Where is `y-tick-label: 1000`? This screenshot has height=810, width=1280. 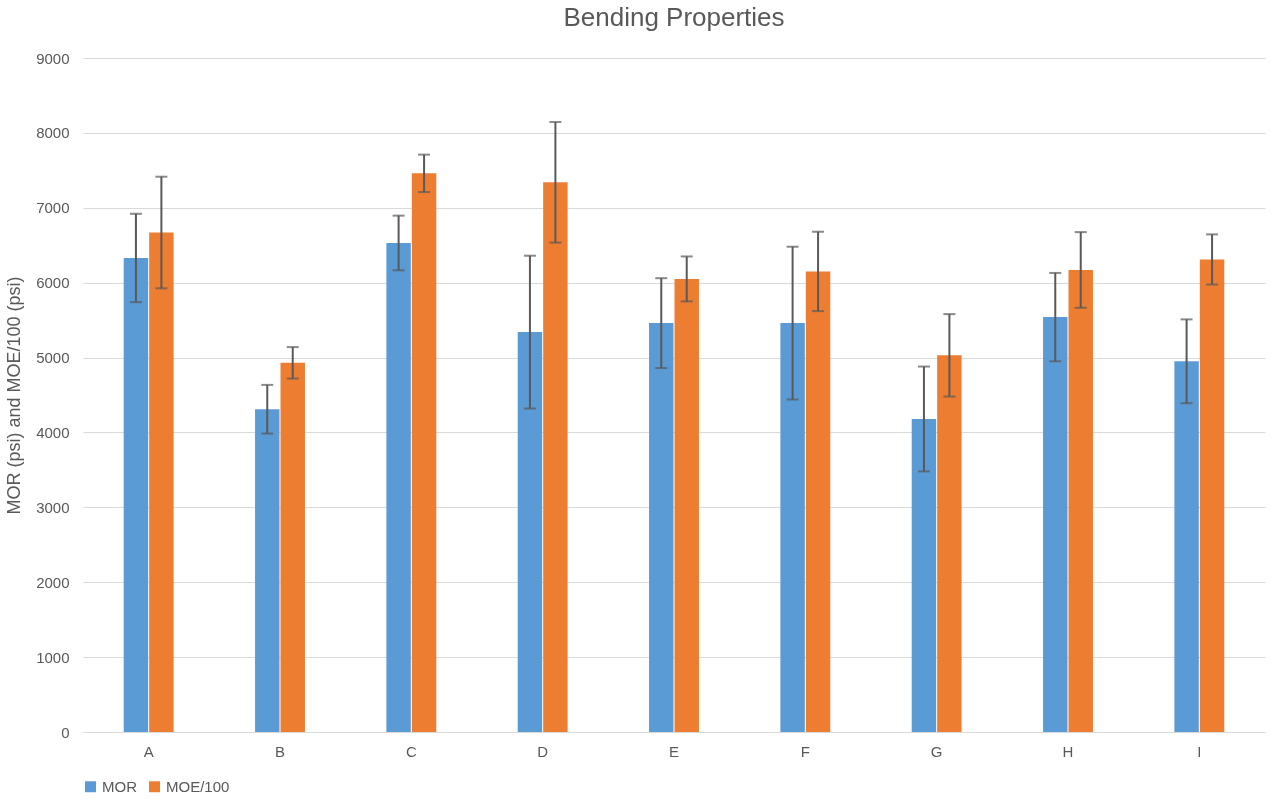 y-tick-label: 1000 is located at coordinates (53, 657).